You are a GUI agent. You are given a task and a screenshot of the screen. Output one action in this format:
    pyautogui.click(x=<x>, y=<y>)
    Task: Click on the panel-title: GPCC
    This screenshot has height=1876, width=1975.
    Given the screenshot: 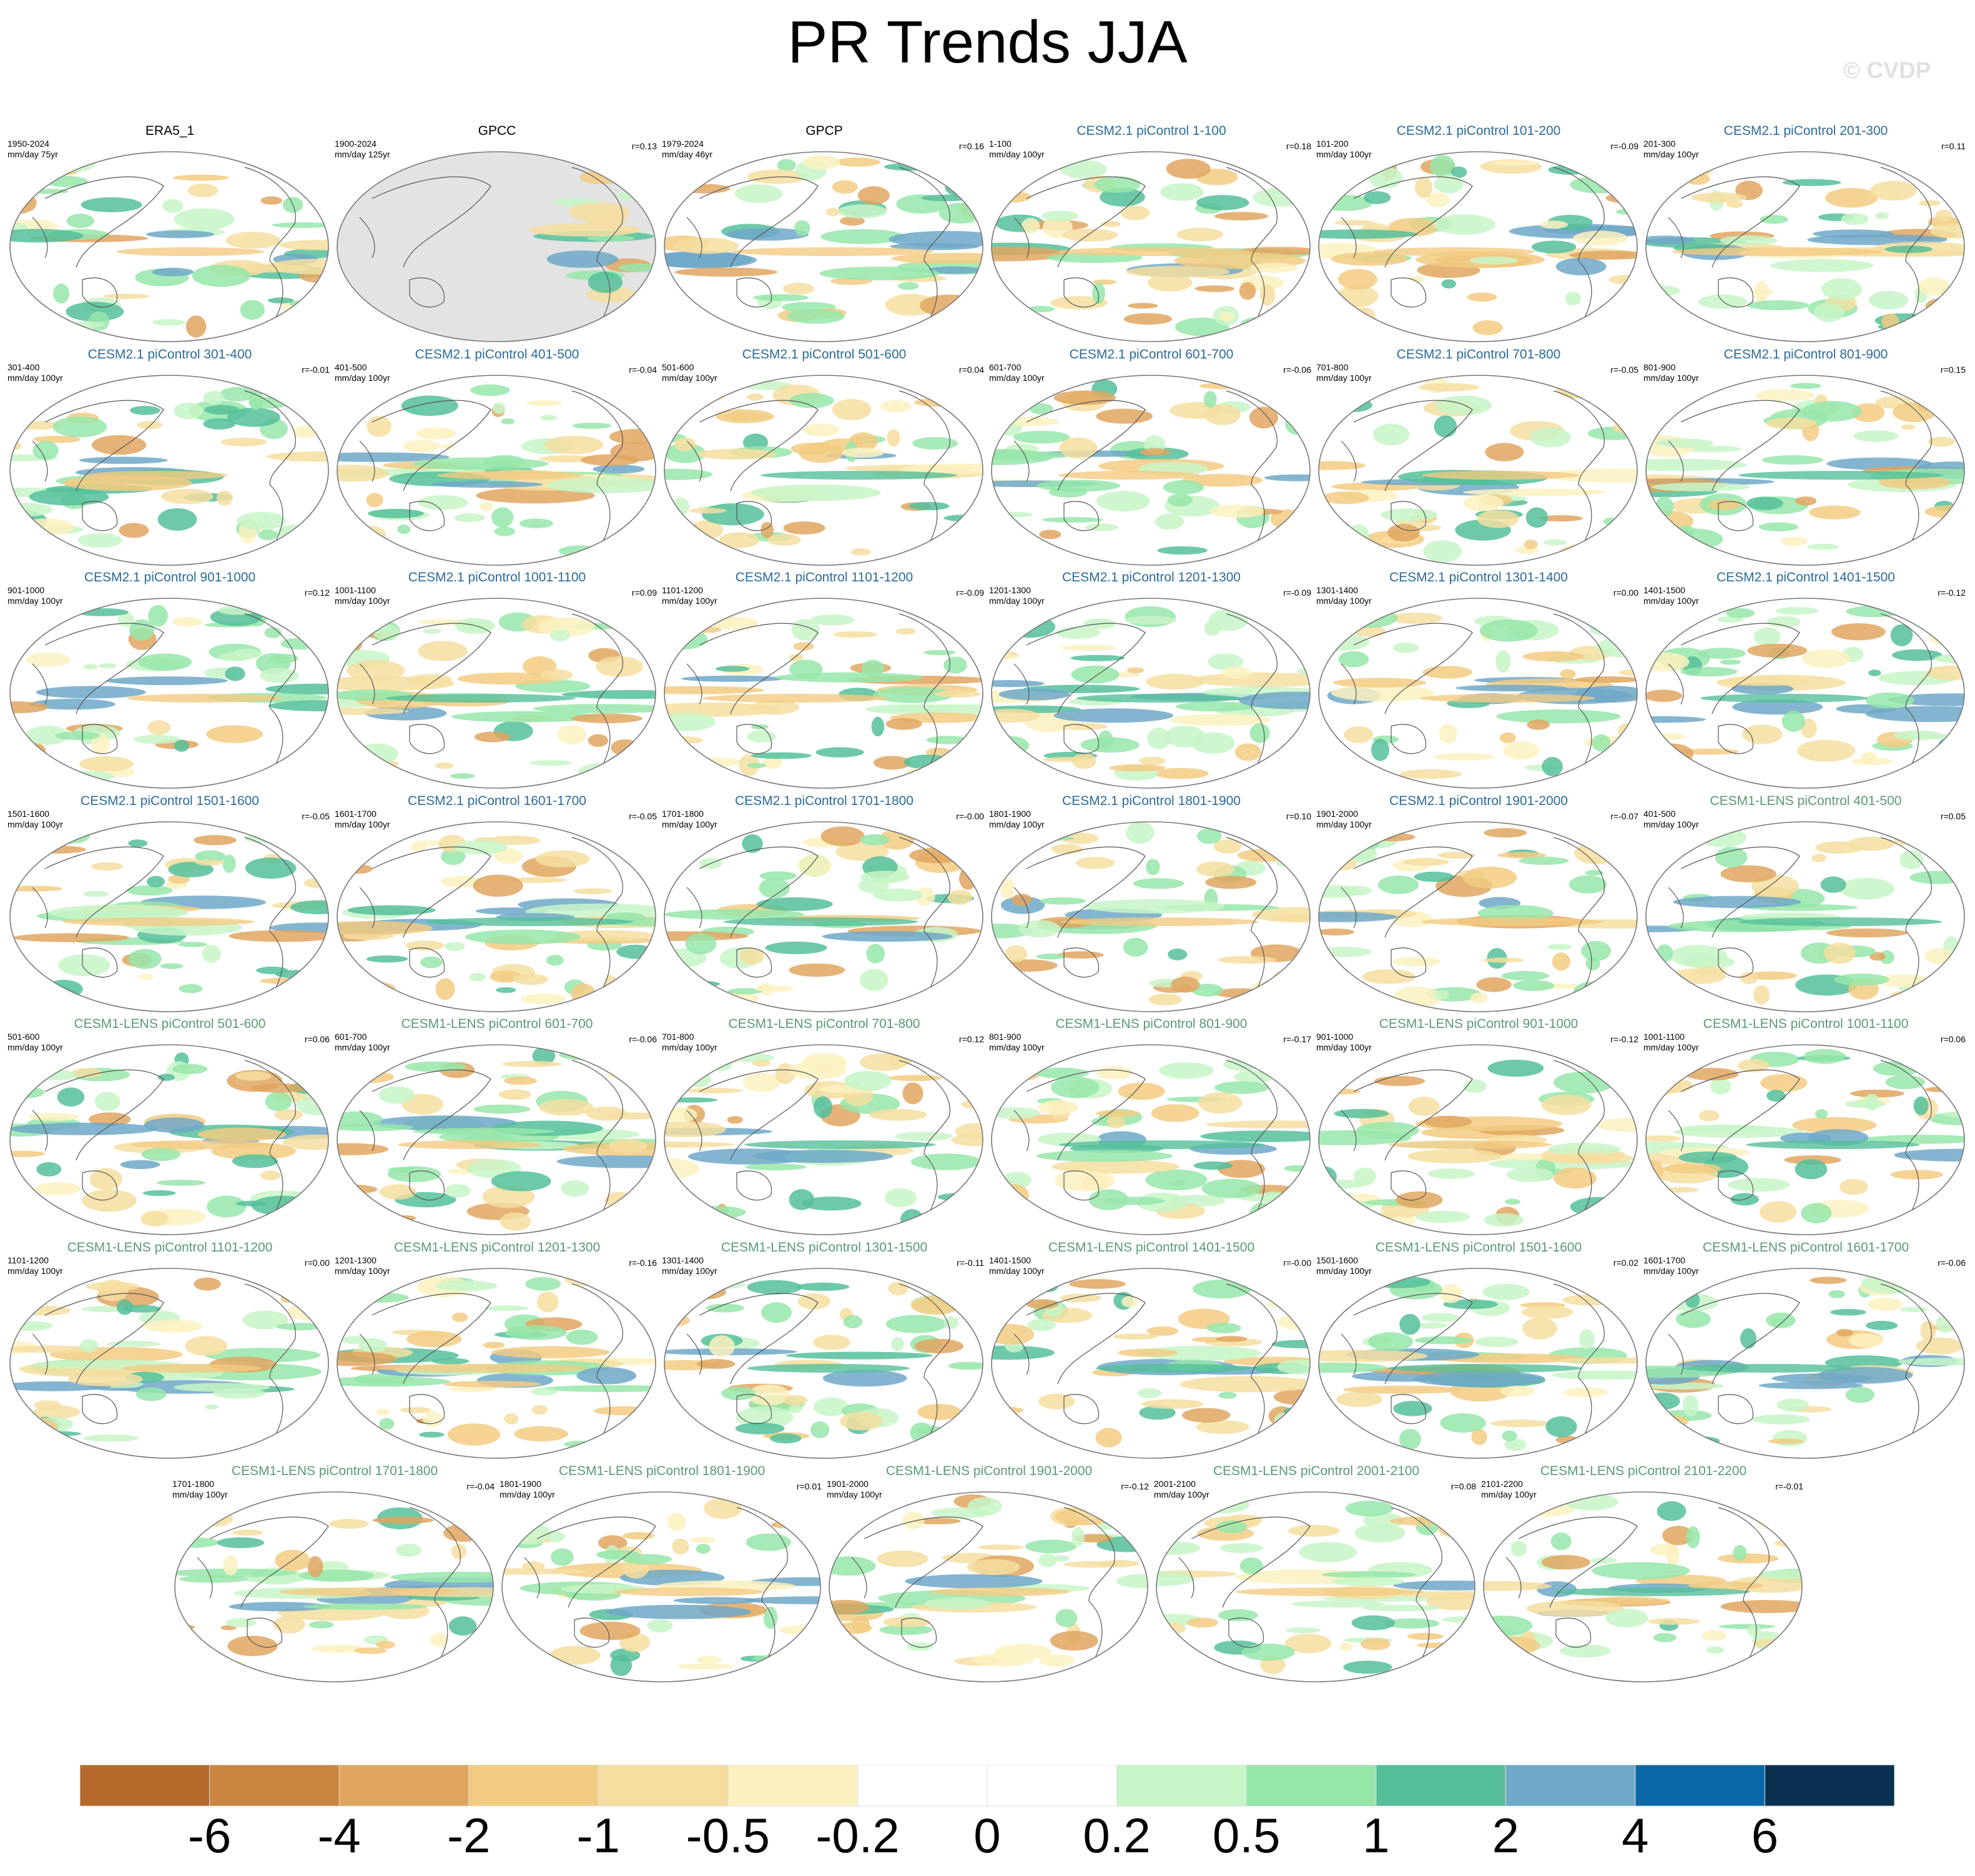 What is the action you would take?
    pyautogui.click(x=497, y=131)
    